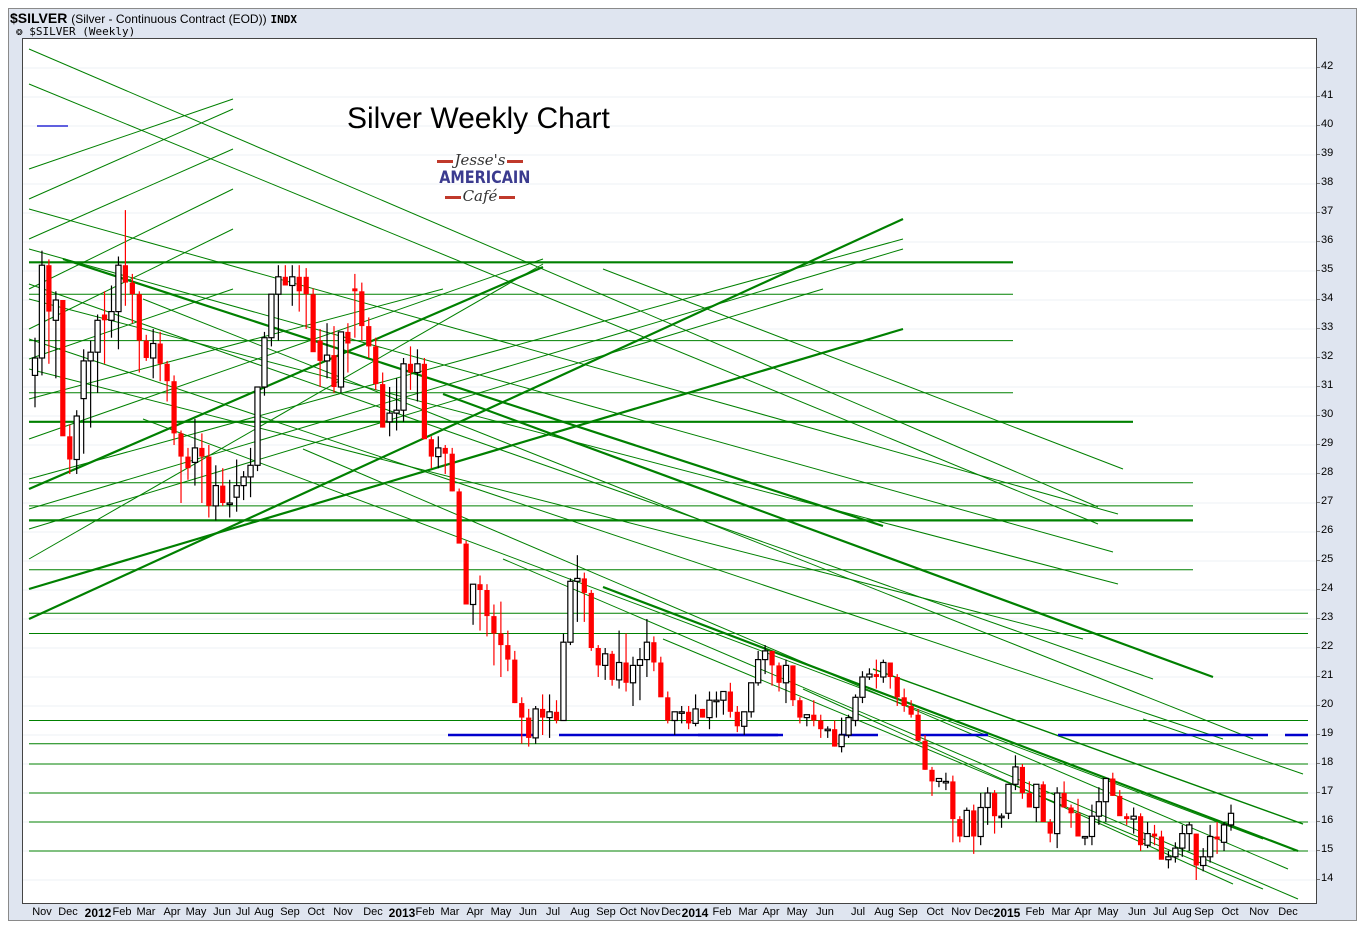 This screenshot has width=1365, height=930. What do you see at coordinates (450, 912) in the screenshot?
I see `month-tick-label: Mar` at bounding box center [450, 912].